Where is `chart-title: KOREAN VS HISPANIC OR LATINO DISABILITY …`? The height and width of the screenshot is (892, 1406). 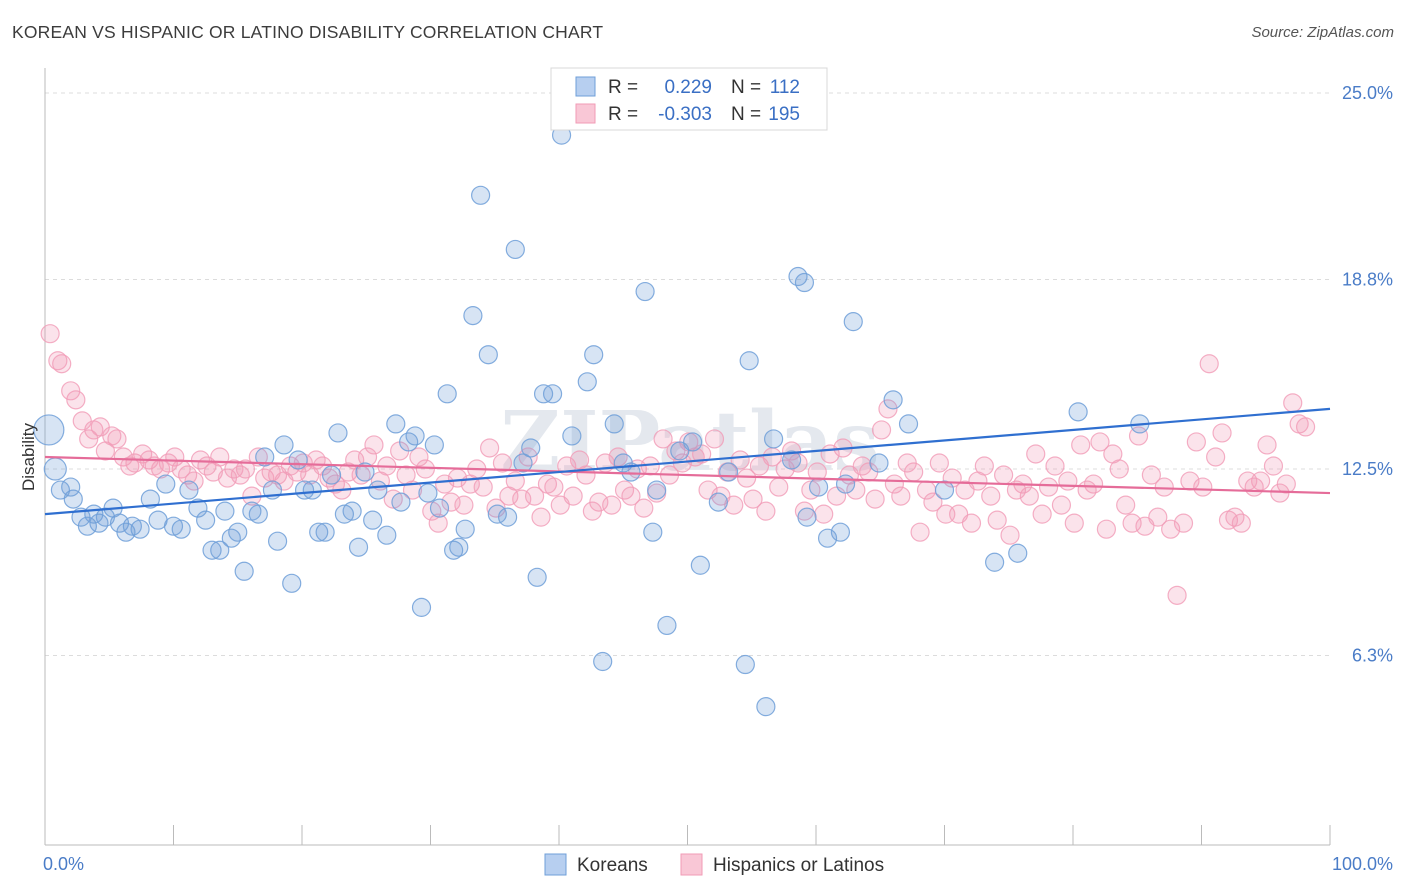
chart-title: KOREAN VS HISPANIC OR LATINO DISABILITY … is located at coordinates (308, 32).